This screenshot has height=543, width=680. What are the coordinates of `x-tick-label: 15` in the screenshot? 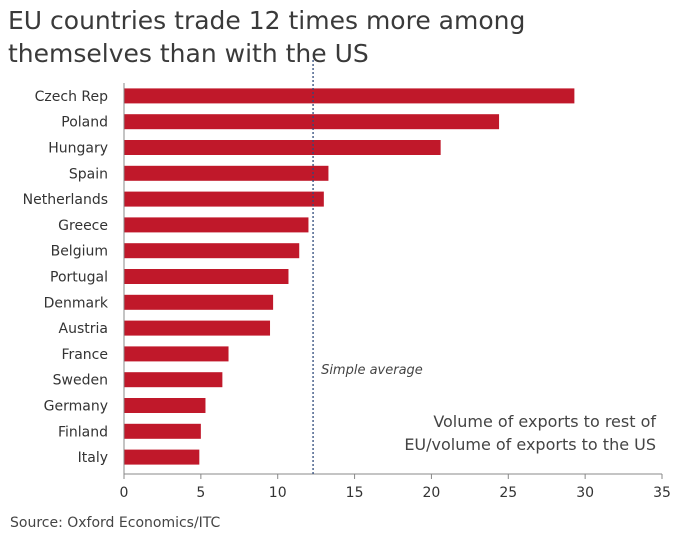 It's located at (355, 493).